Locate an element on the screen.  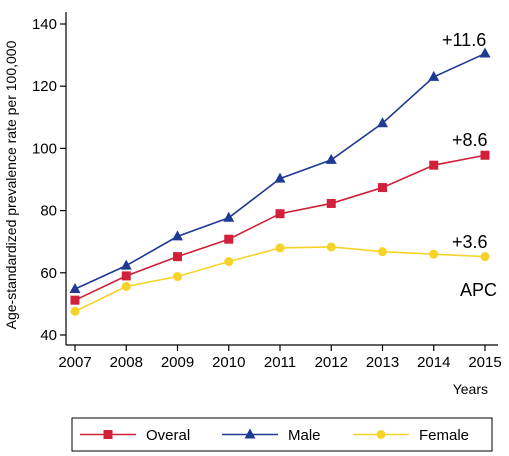
x-tick-label: 2012 is located at coordinates (331, 362).